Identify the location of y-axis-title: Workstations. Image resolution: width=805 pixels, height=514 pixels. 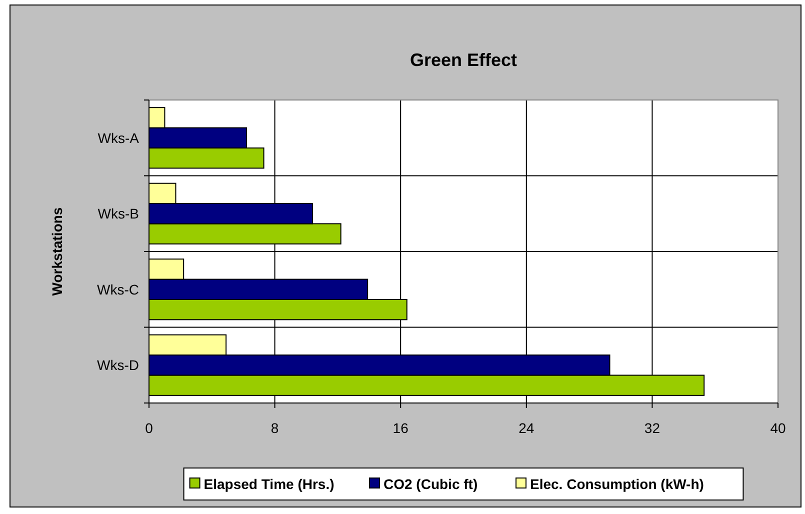
(57, 251).